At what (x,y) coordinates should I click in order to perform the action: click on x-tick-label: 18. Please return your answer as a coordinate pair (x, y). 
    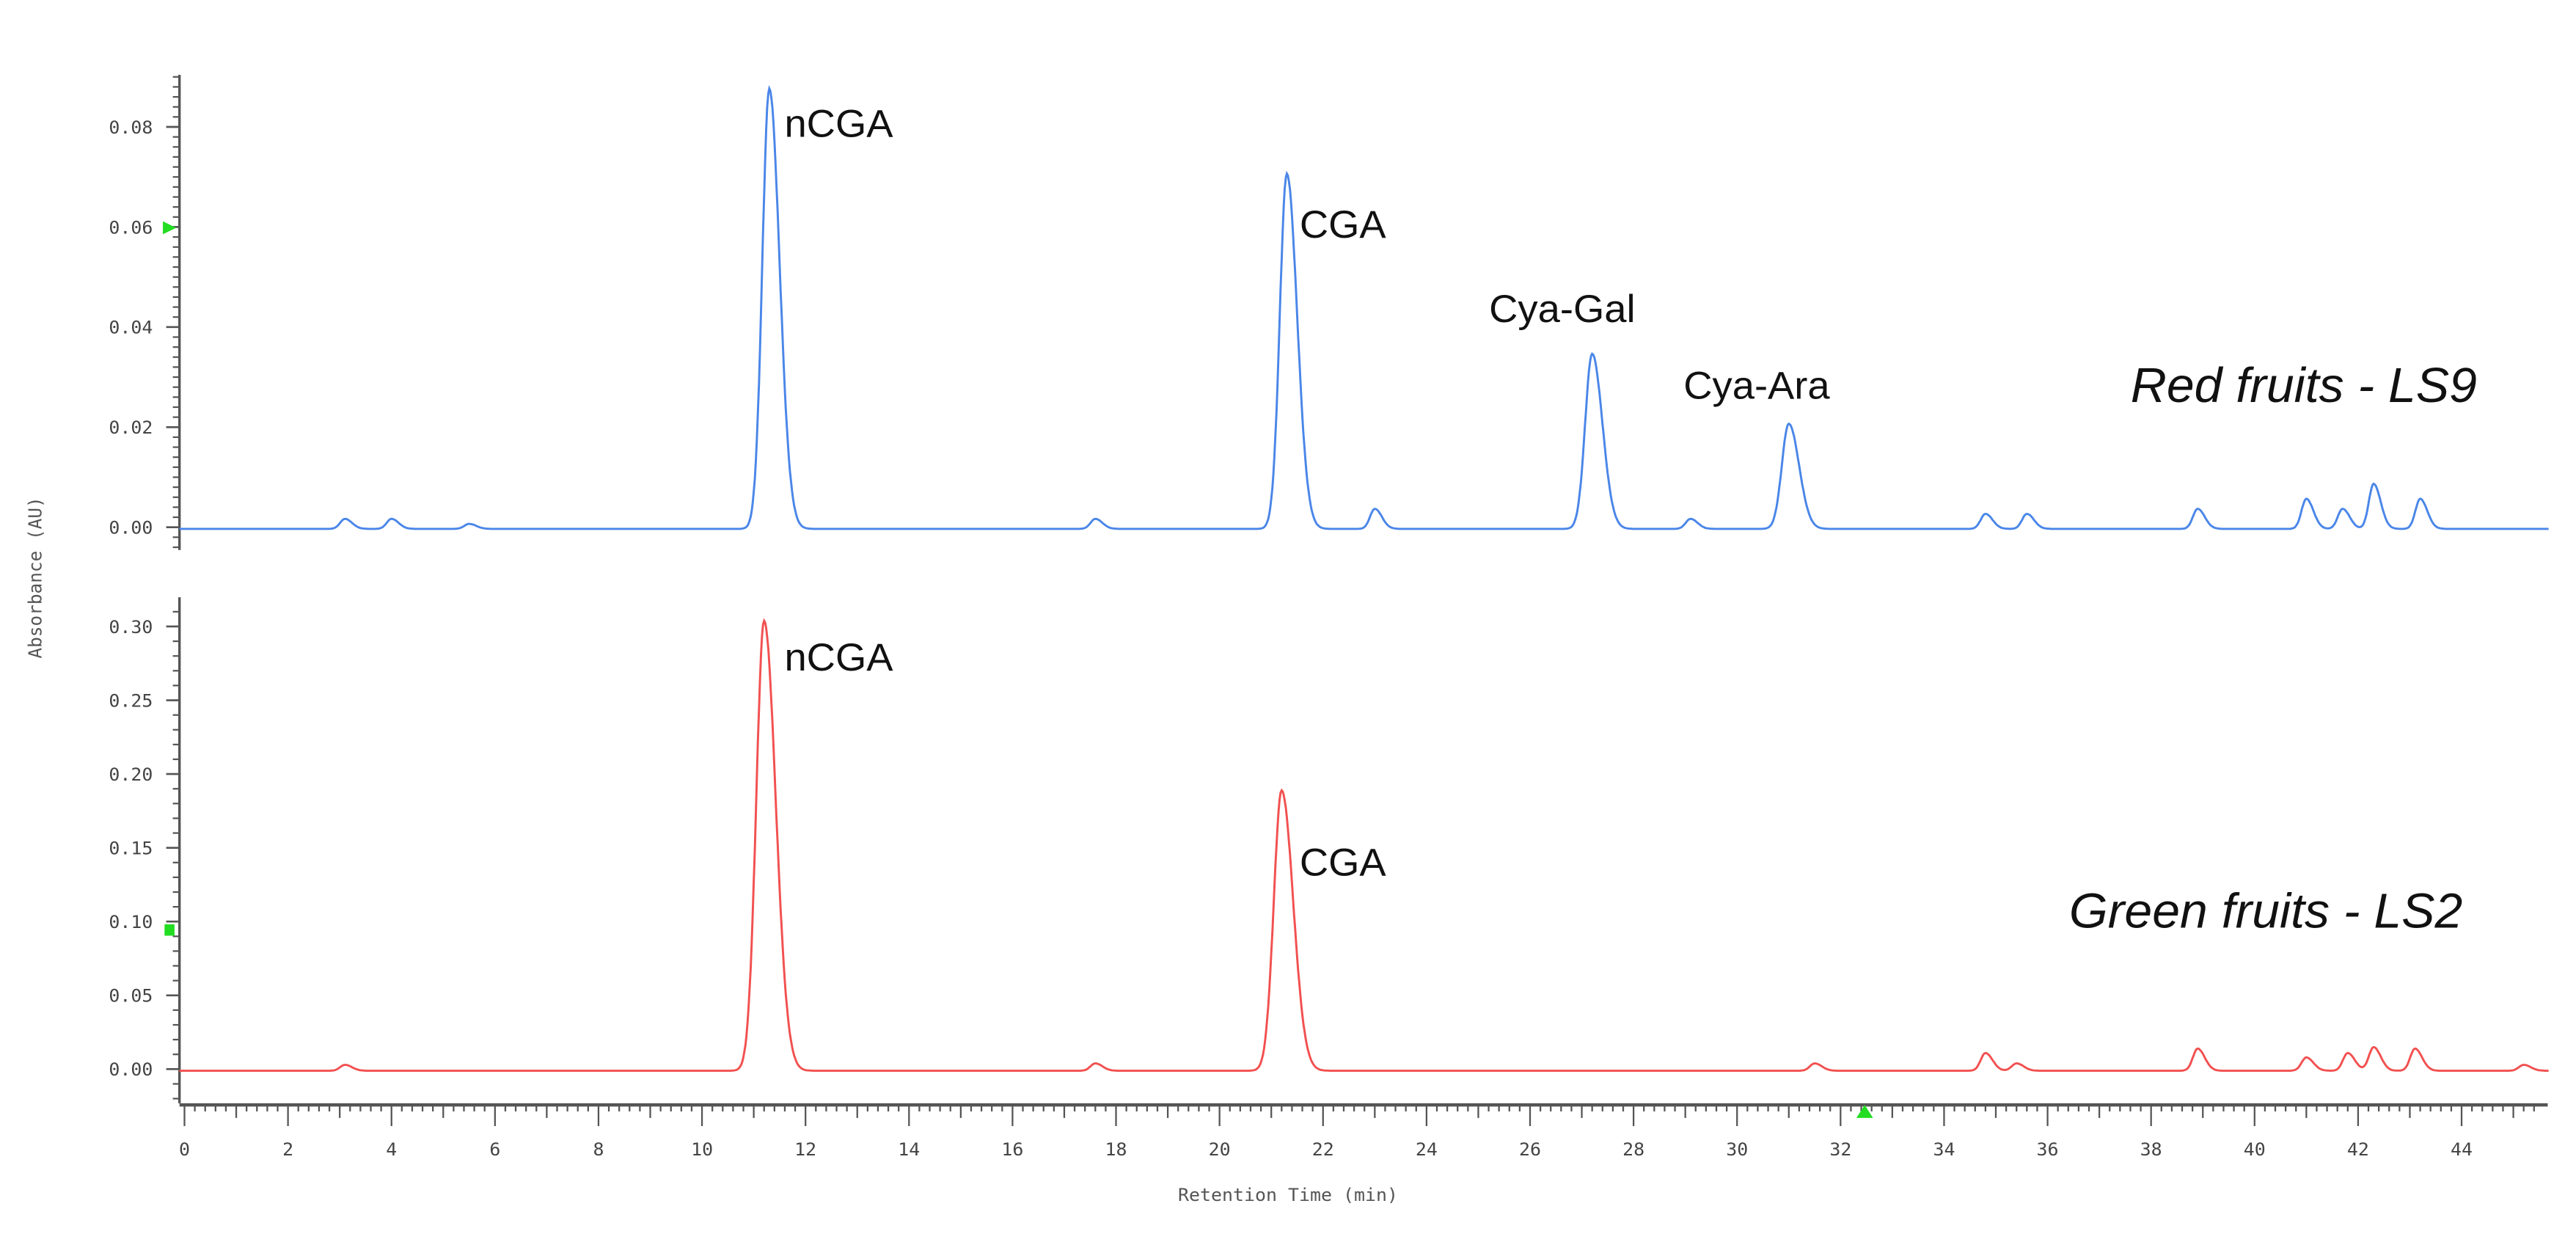
    Looking at the image, I should click on (1116, 1149).